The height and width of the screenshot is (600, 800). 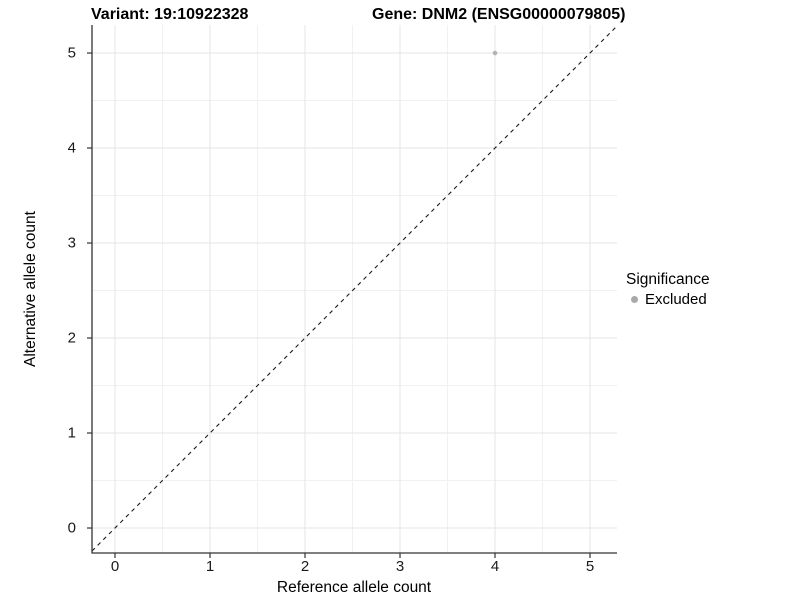 I want to click on y-axis-title: Alternative allele count, so click(x=30, y=289).